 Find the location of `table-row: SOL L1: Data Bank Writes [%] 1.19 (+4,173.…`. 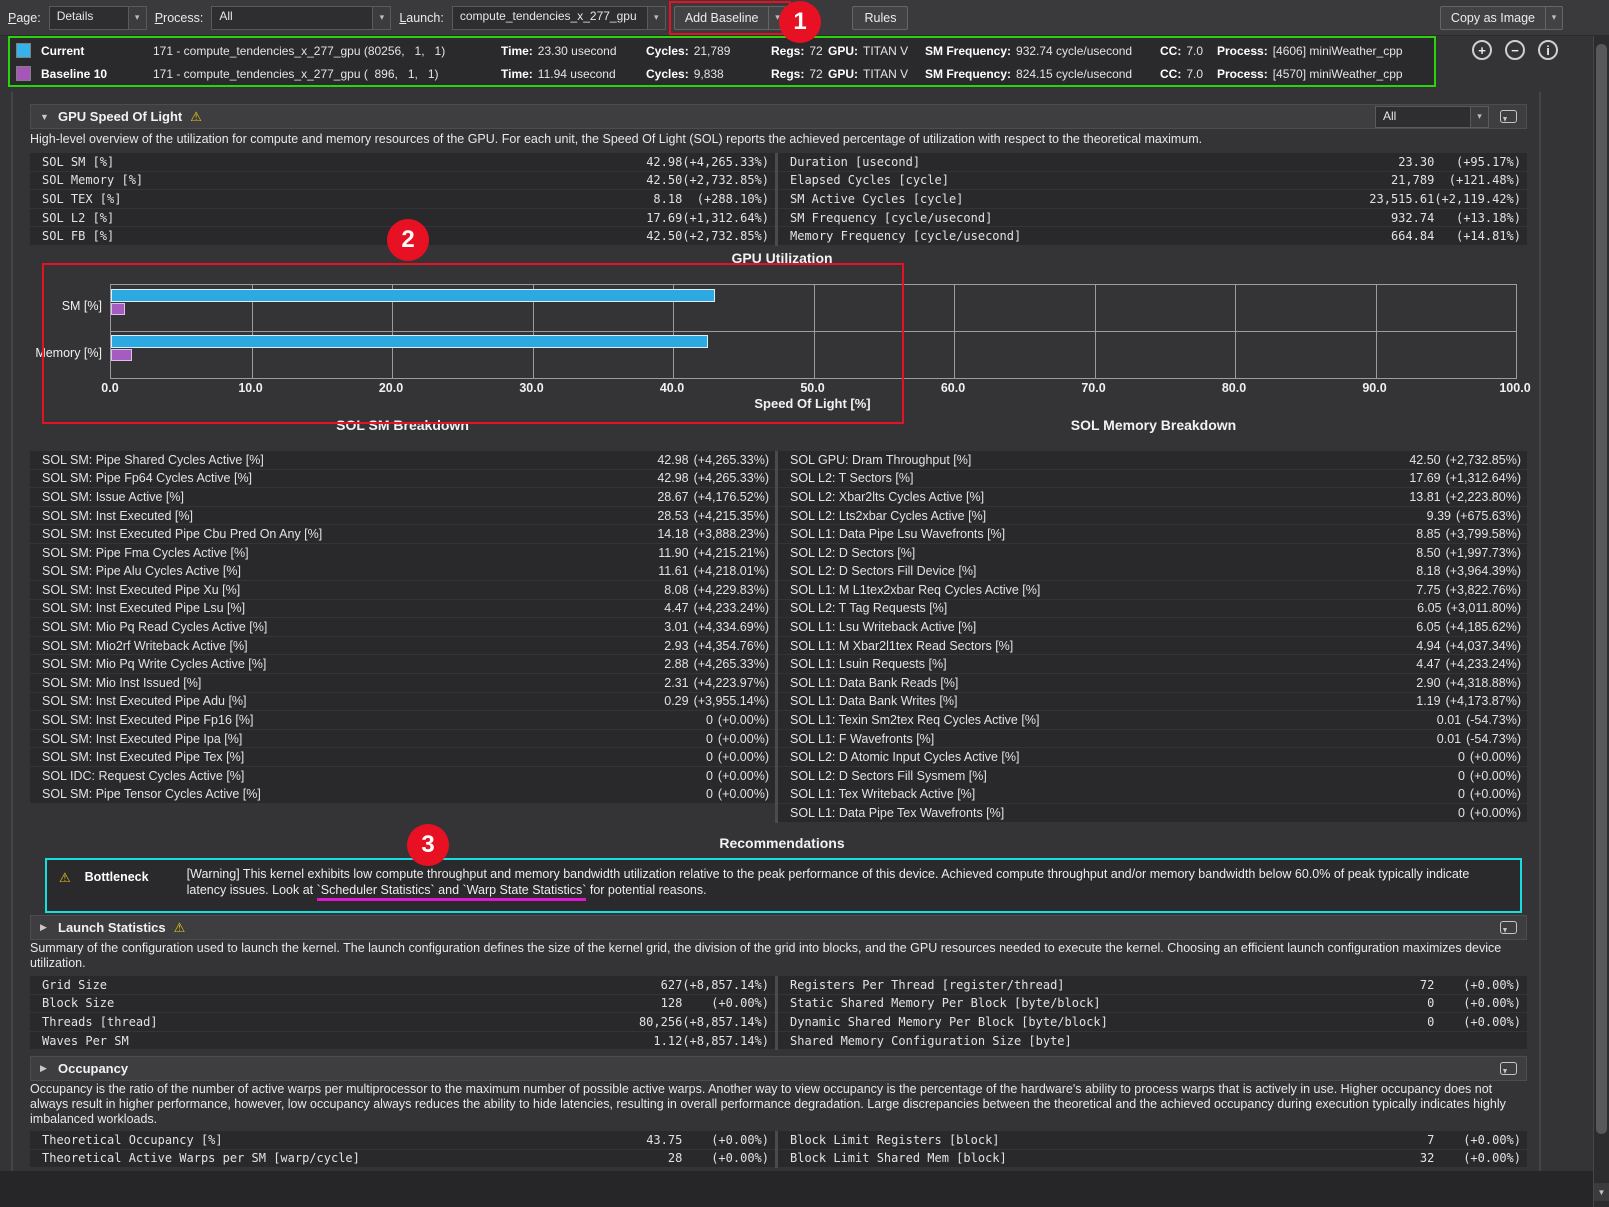

table-row: SOL L1: Data Bank Writes [%] 1.19 (+4,173.… is located at coordinates (1152, 701).